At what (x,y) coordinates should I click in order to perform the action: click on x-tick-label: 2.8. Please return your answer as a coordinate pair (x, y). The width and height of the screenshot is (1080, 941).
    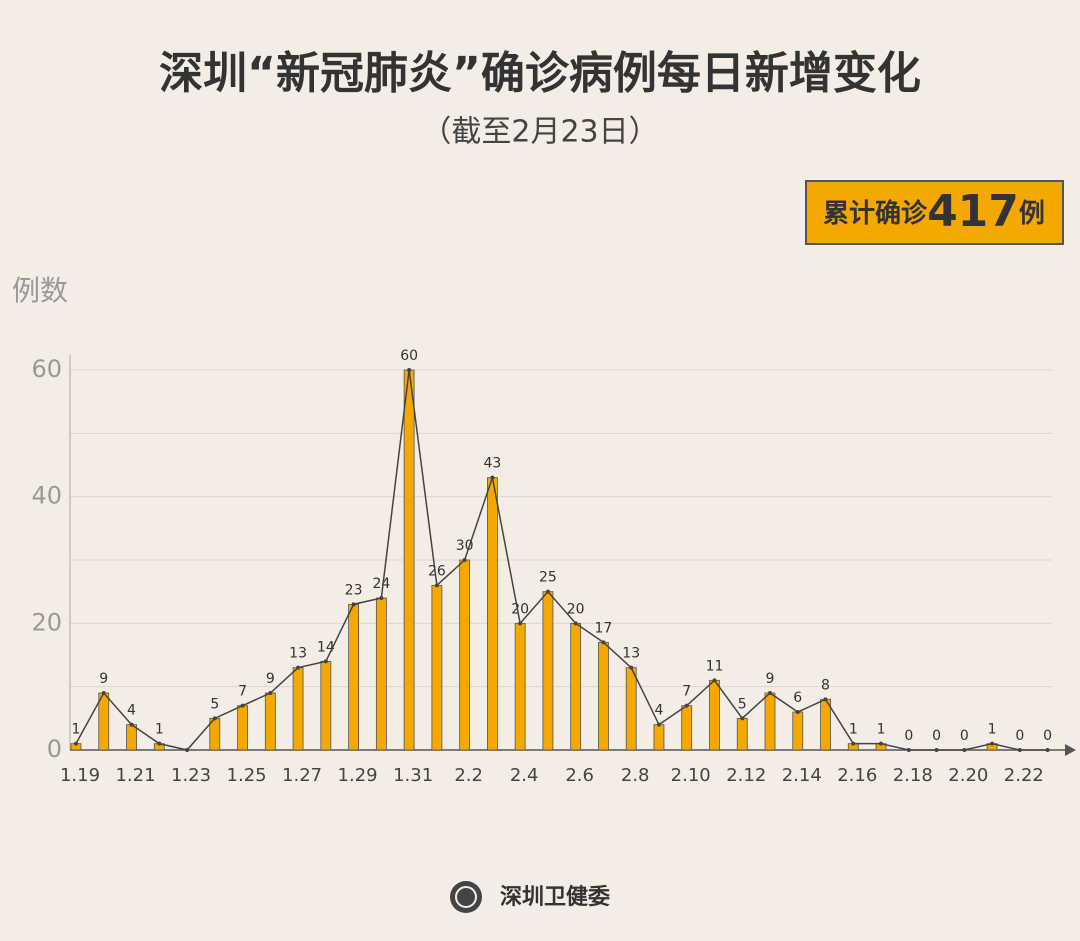
    Looking at the image, I should click on (635, 775).